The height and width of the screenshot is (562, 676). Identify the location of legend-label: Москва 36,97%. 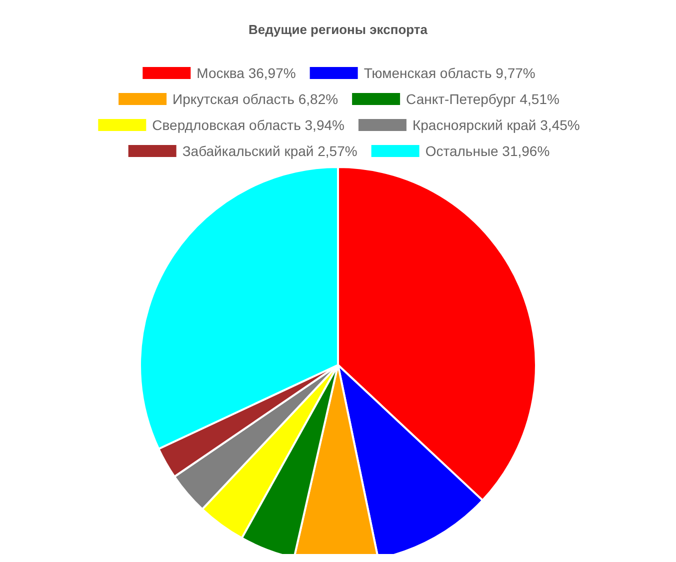
(246, 73).